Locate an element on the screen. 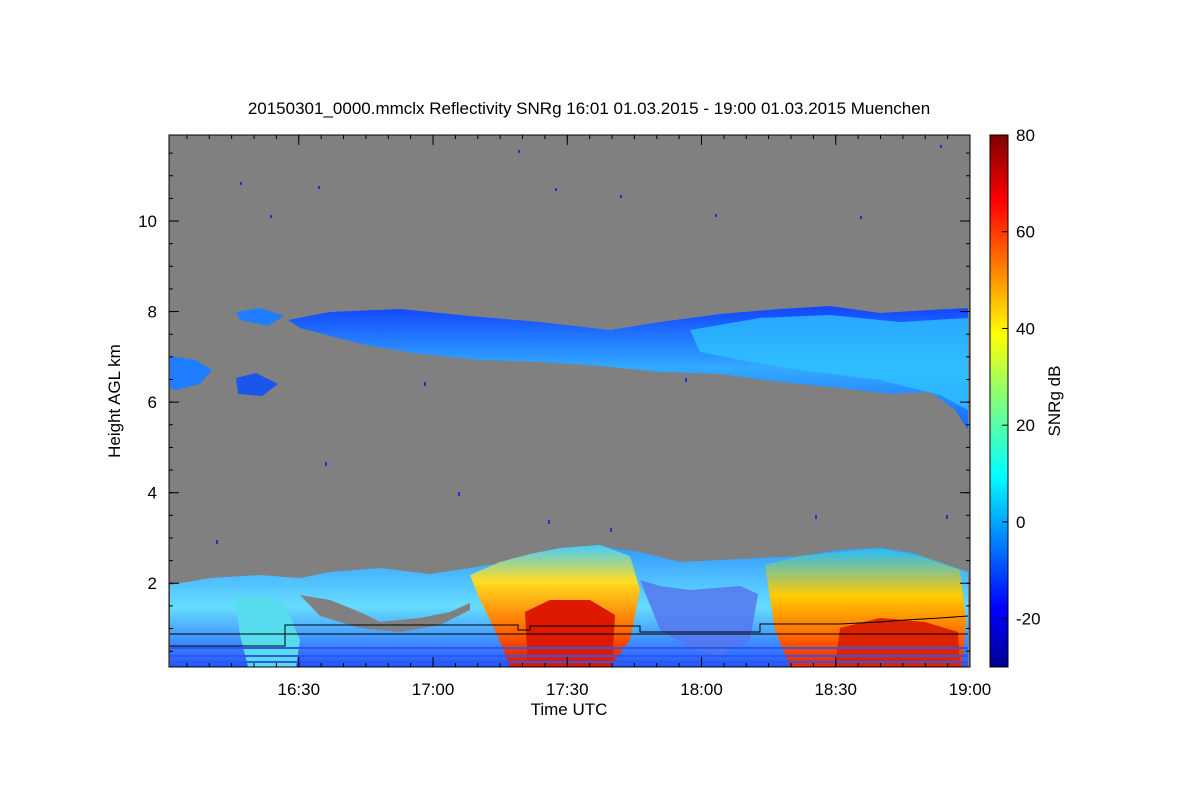 The width and height of the screenshot is (1200, 805). x-tick-label: 18:00 is located at coordinates (701, 689).